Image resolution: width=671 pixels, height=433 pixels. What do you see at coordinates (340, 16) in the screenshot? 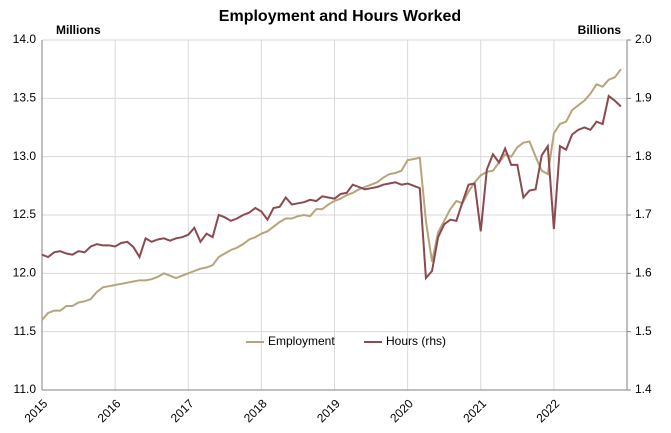
I see `chart-title: Employment and Hours Worked` at bounding box center [340, 16].